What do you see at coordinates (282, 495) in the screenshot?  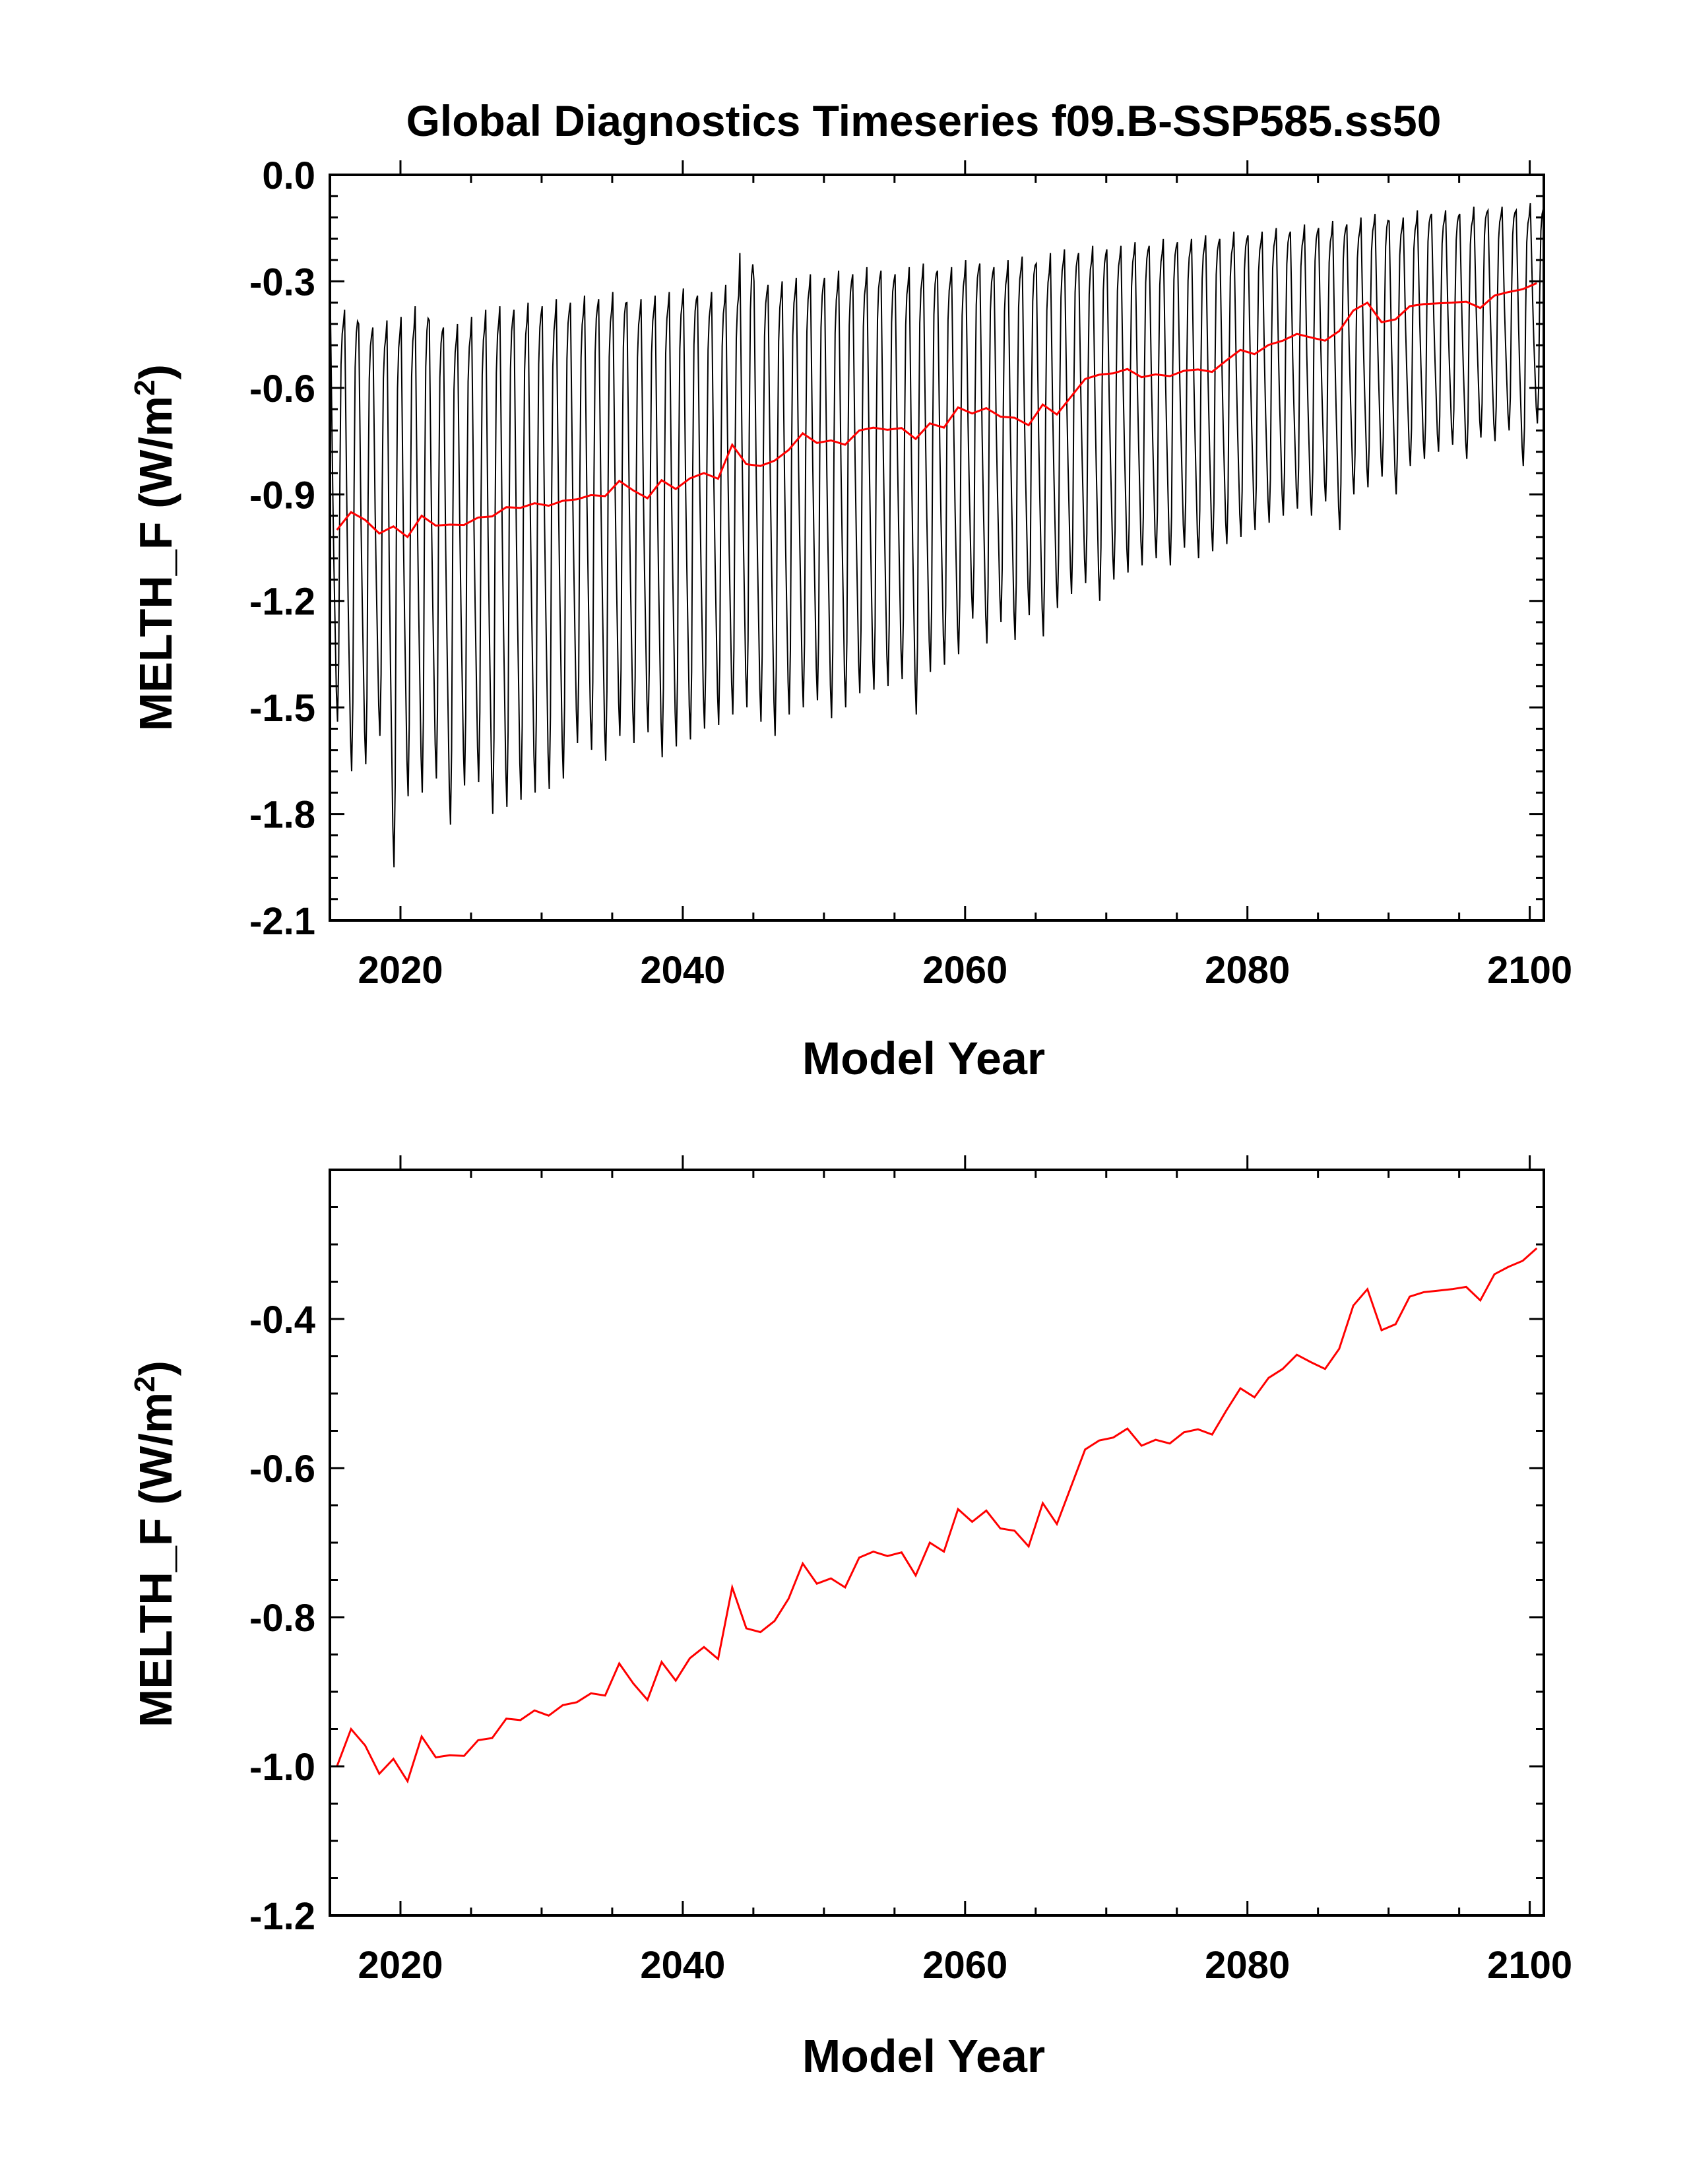 I see `y-tick-label: -0.9` at bounding box center [282, 495].